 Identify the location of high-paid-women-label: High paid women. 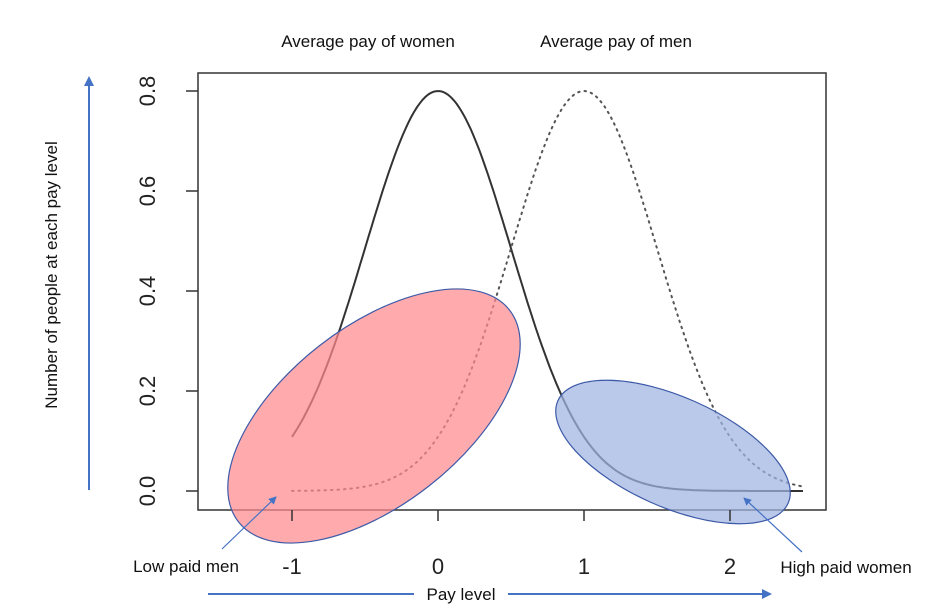
(845, 567).